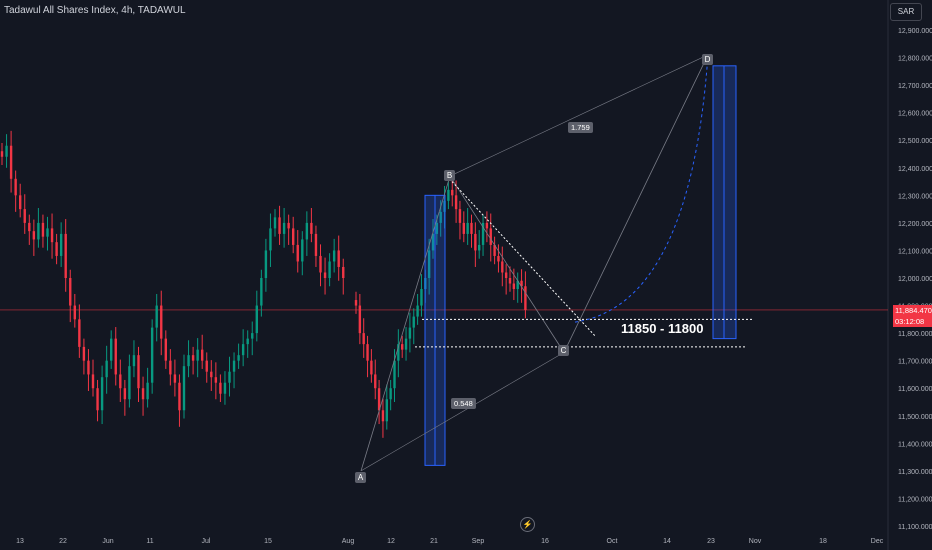  Describe the element at coordinates (915, 472) in the screenshot. I see `y-tick-label: 11,300.000` at that location.